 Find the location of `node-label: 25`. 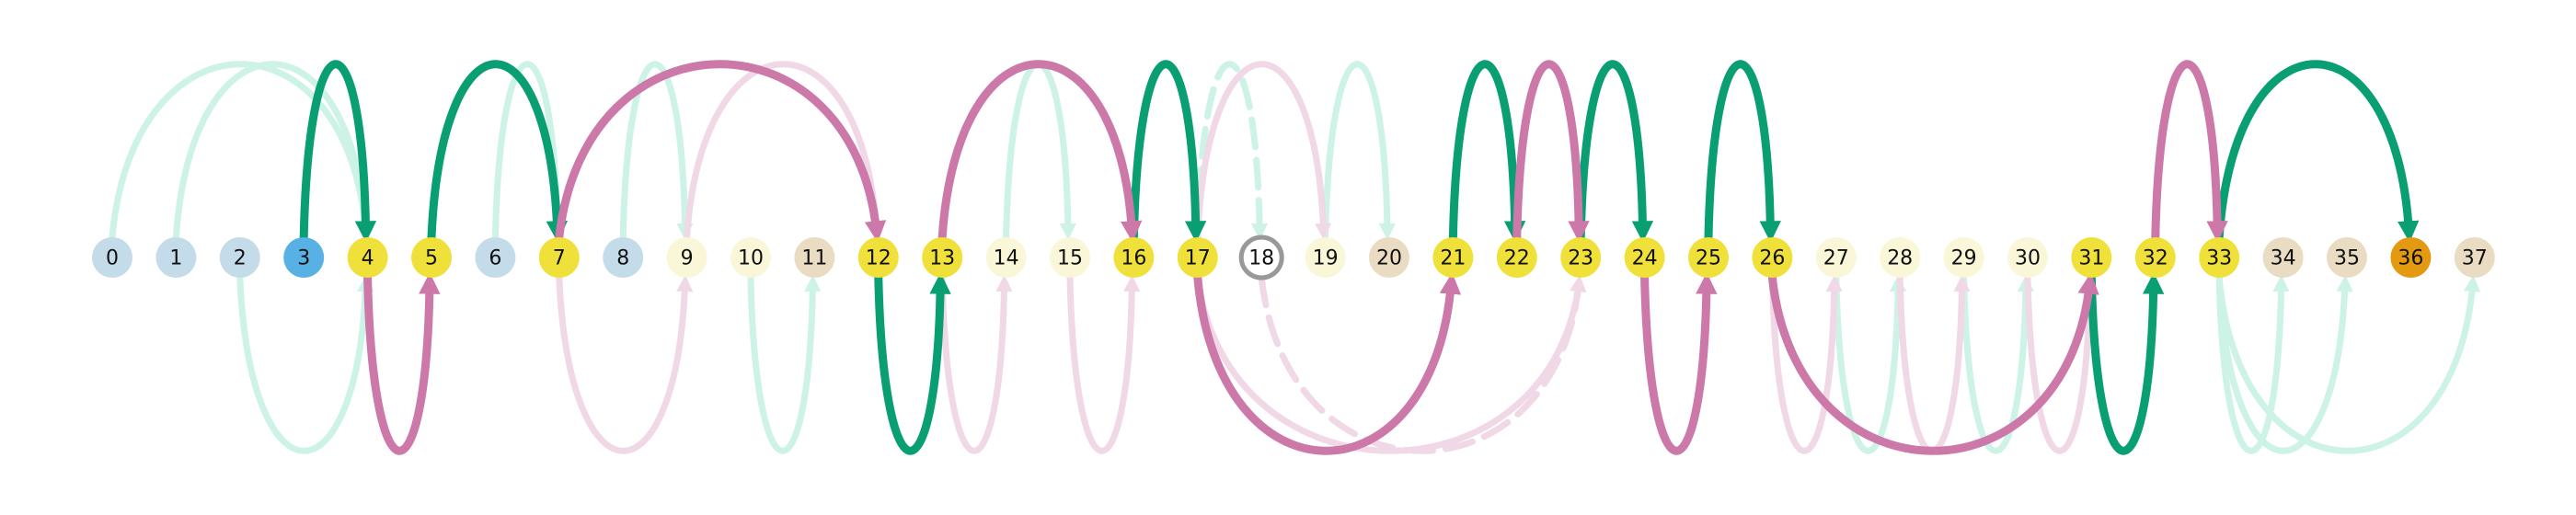

node-label: 25 is located at coordinates (1708, 258).